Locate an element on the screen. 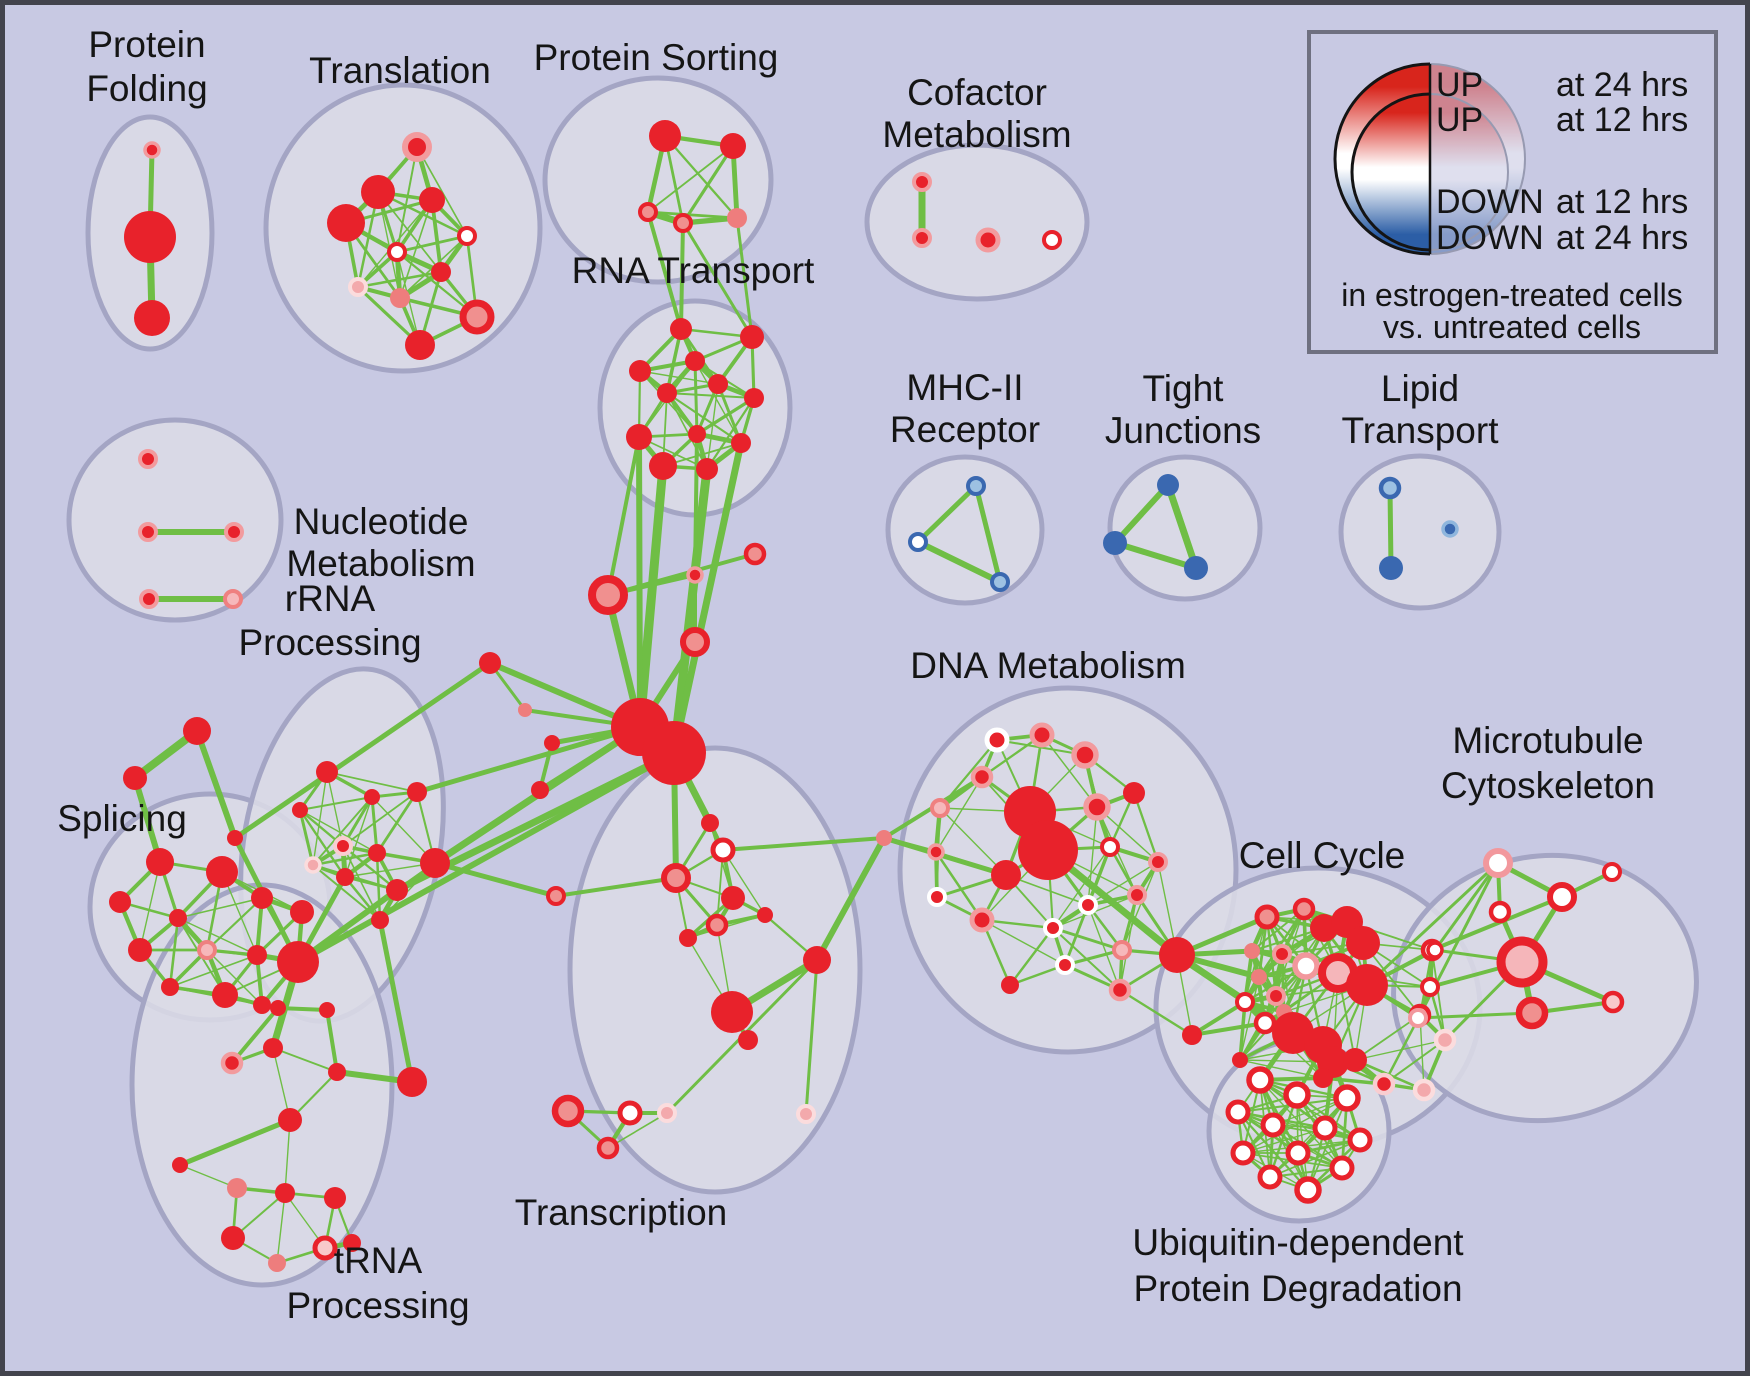 This screenshot has width=1750, height=1376. cluster-label-rrna-processing: rRNA Processing is located at coordinates (329, 620).